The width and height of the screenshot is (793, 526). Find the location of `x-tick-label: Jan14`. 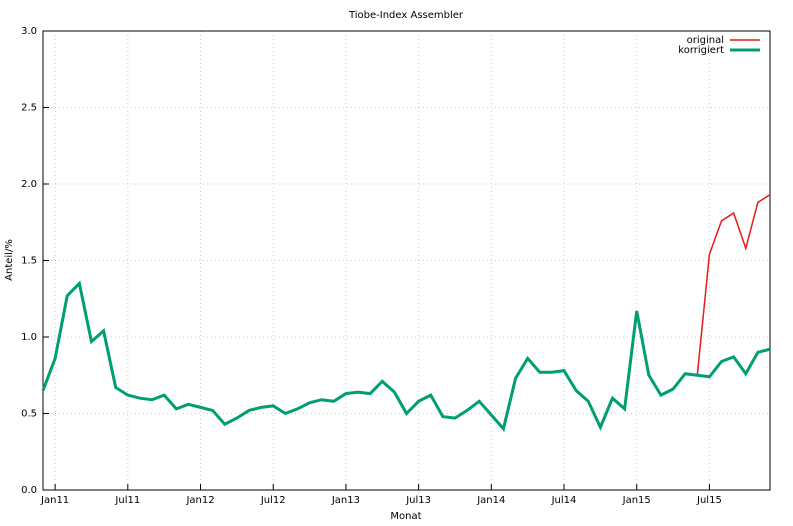

x-tick-label: Jan14 is located at coordinates (490, 500).